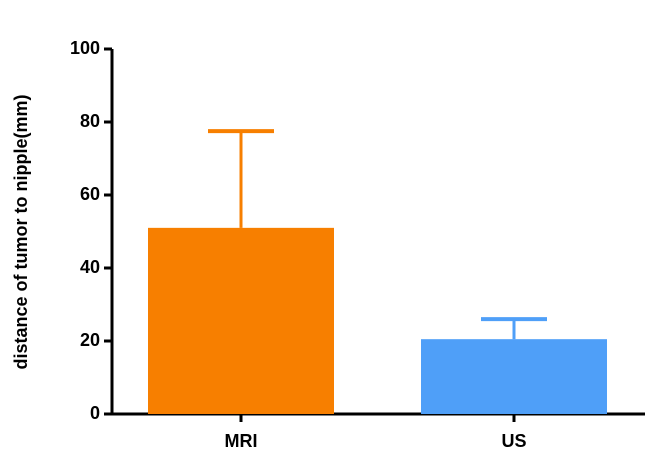 This screenshot has height=465, width=661. What do you see at coordinates (90, 267) in the screenshot?
I see `y-tick-label: 40` at bounding box center [90, 267].